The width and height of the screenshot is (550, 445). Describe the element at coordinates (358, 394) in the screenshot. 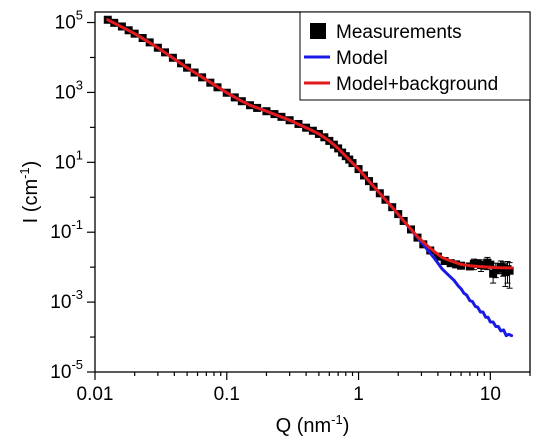

I see `x-tick-label: 1` at that location.